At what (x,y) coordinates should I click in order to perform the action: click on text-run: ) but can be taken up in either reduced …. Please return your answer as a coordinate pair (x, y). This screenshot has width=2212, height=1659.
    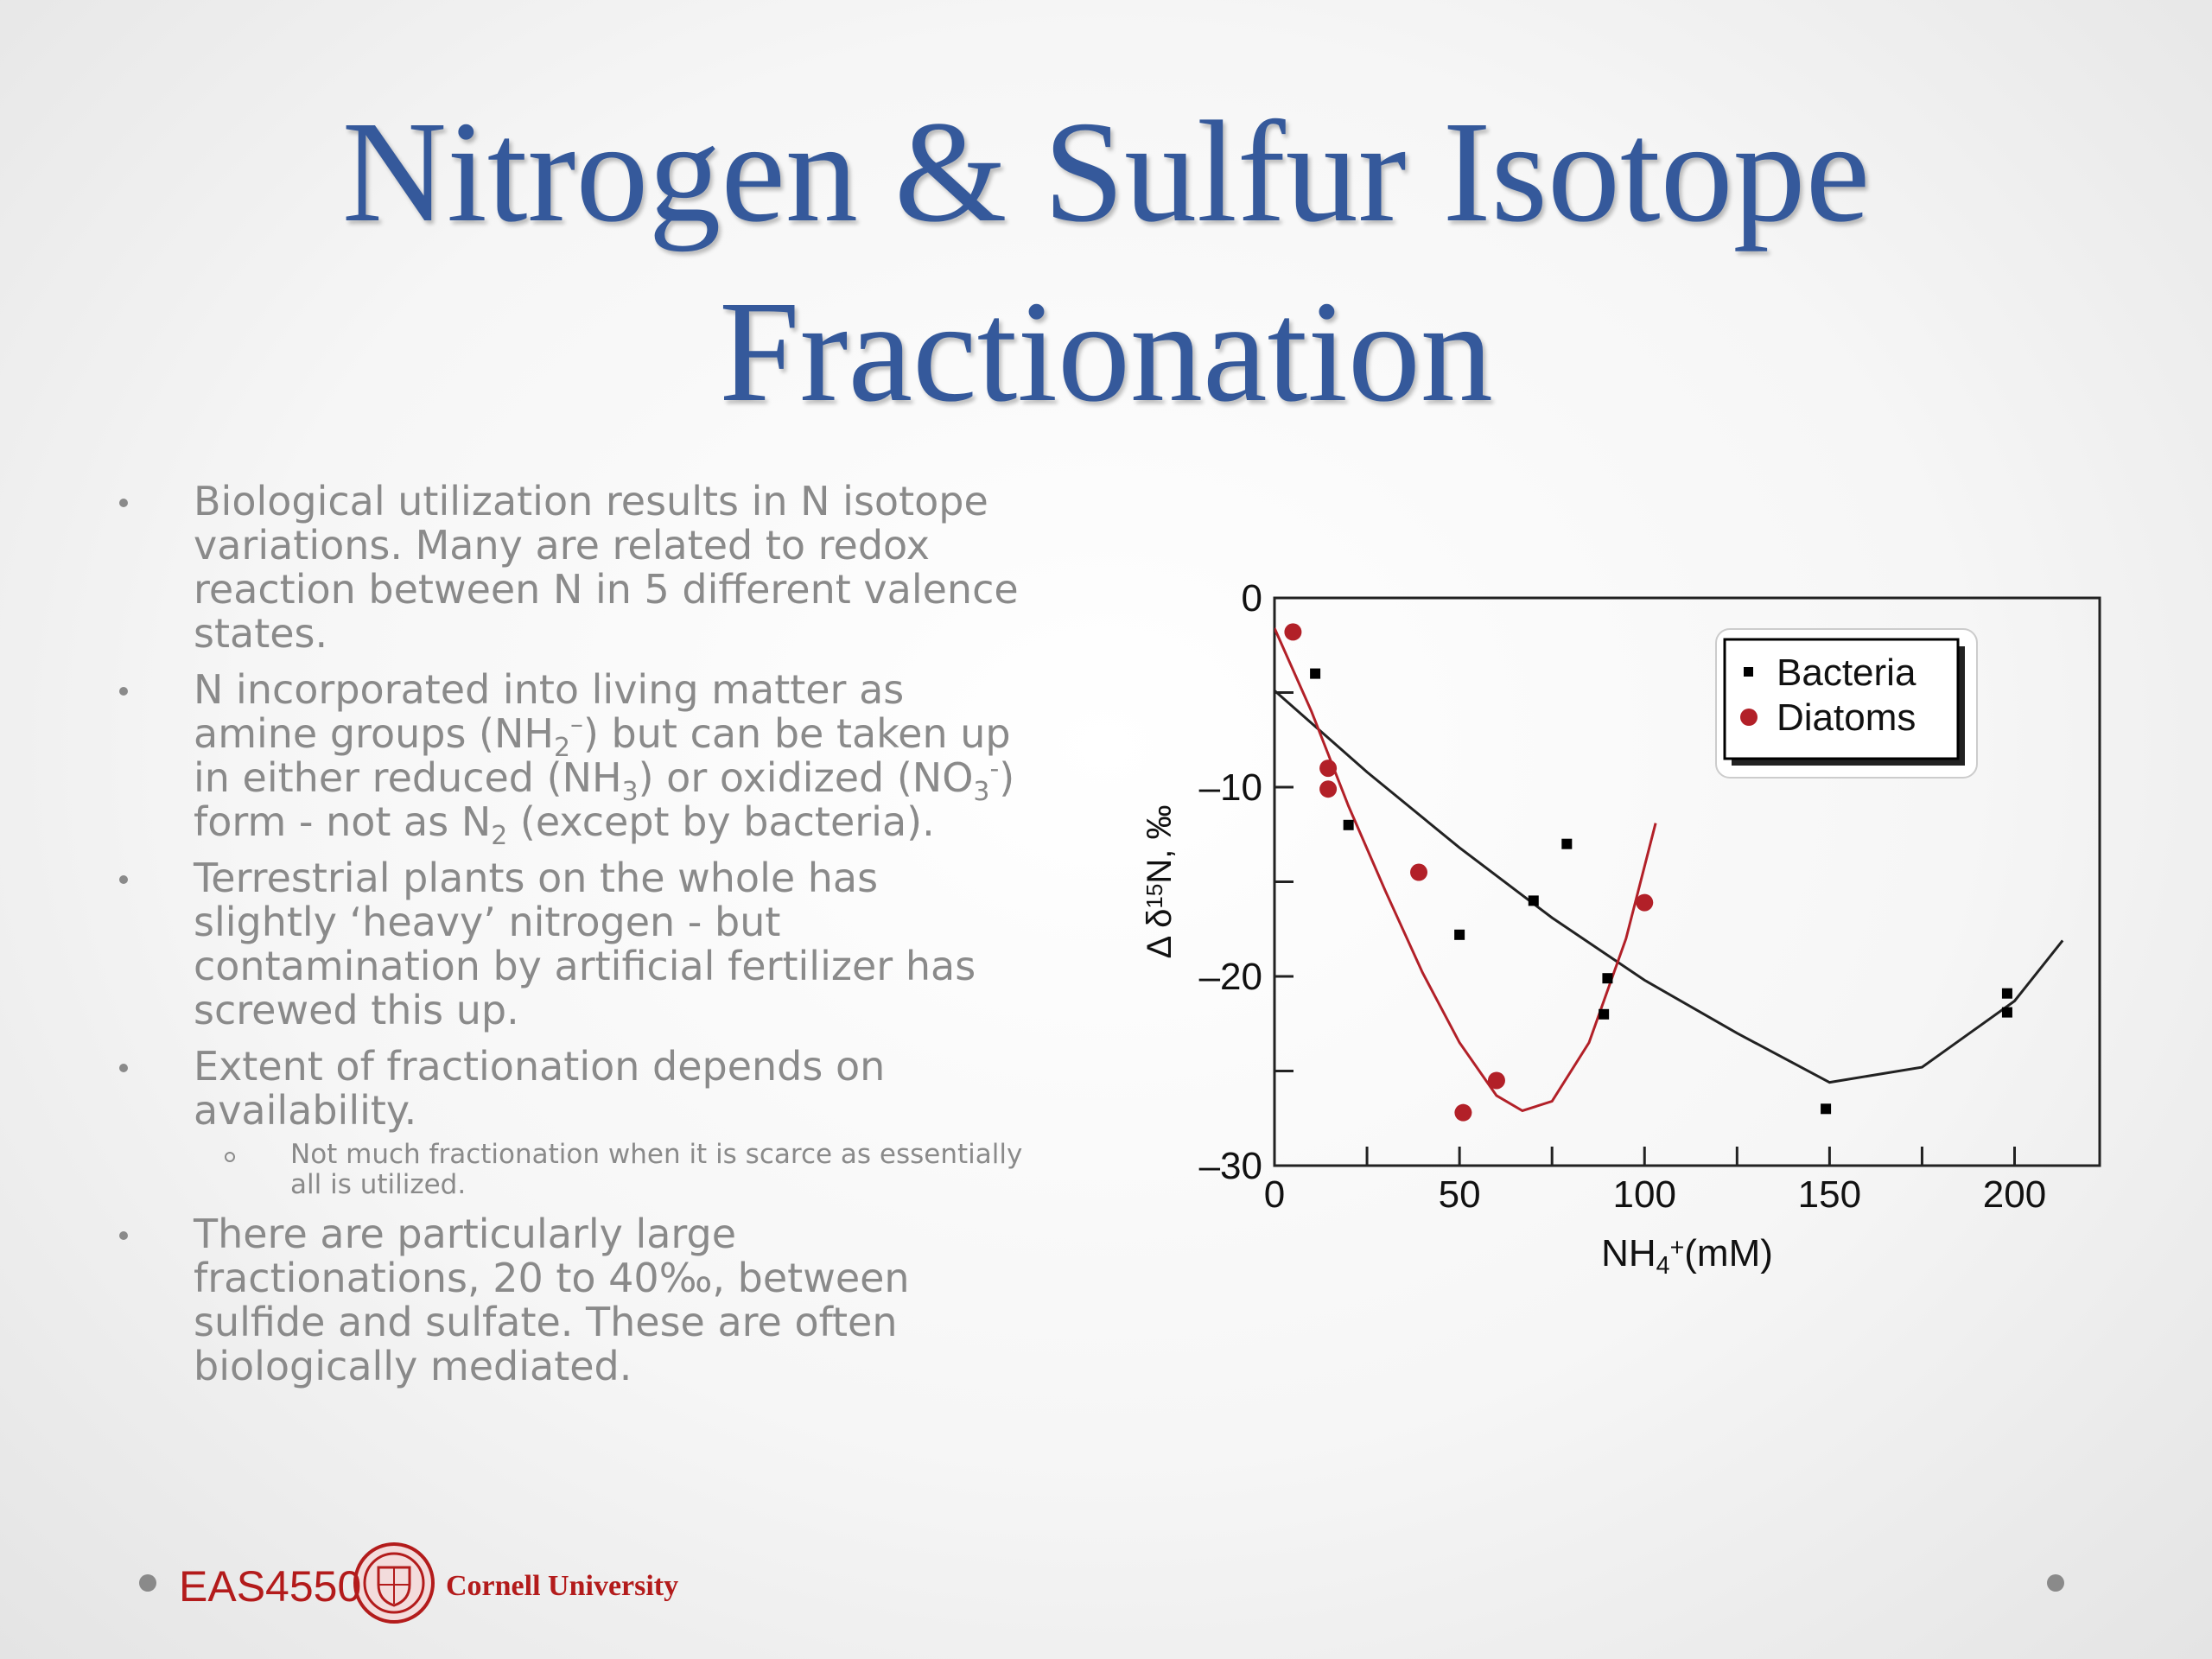
    Looking at the image, I should click on (602, 755).